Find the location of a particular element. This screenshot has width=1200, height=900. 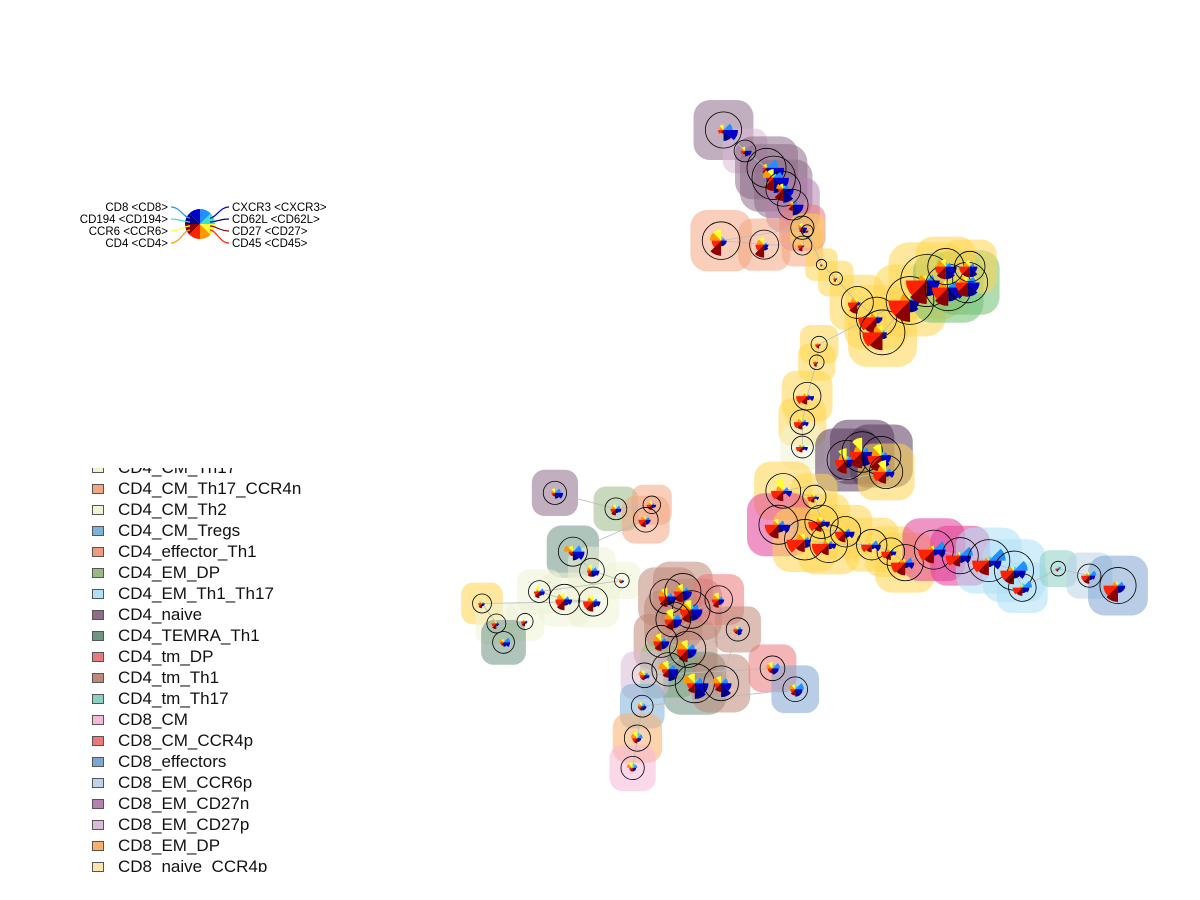

tree-edge is located at coordinates (640, 722).